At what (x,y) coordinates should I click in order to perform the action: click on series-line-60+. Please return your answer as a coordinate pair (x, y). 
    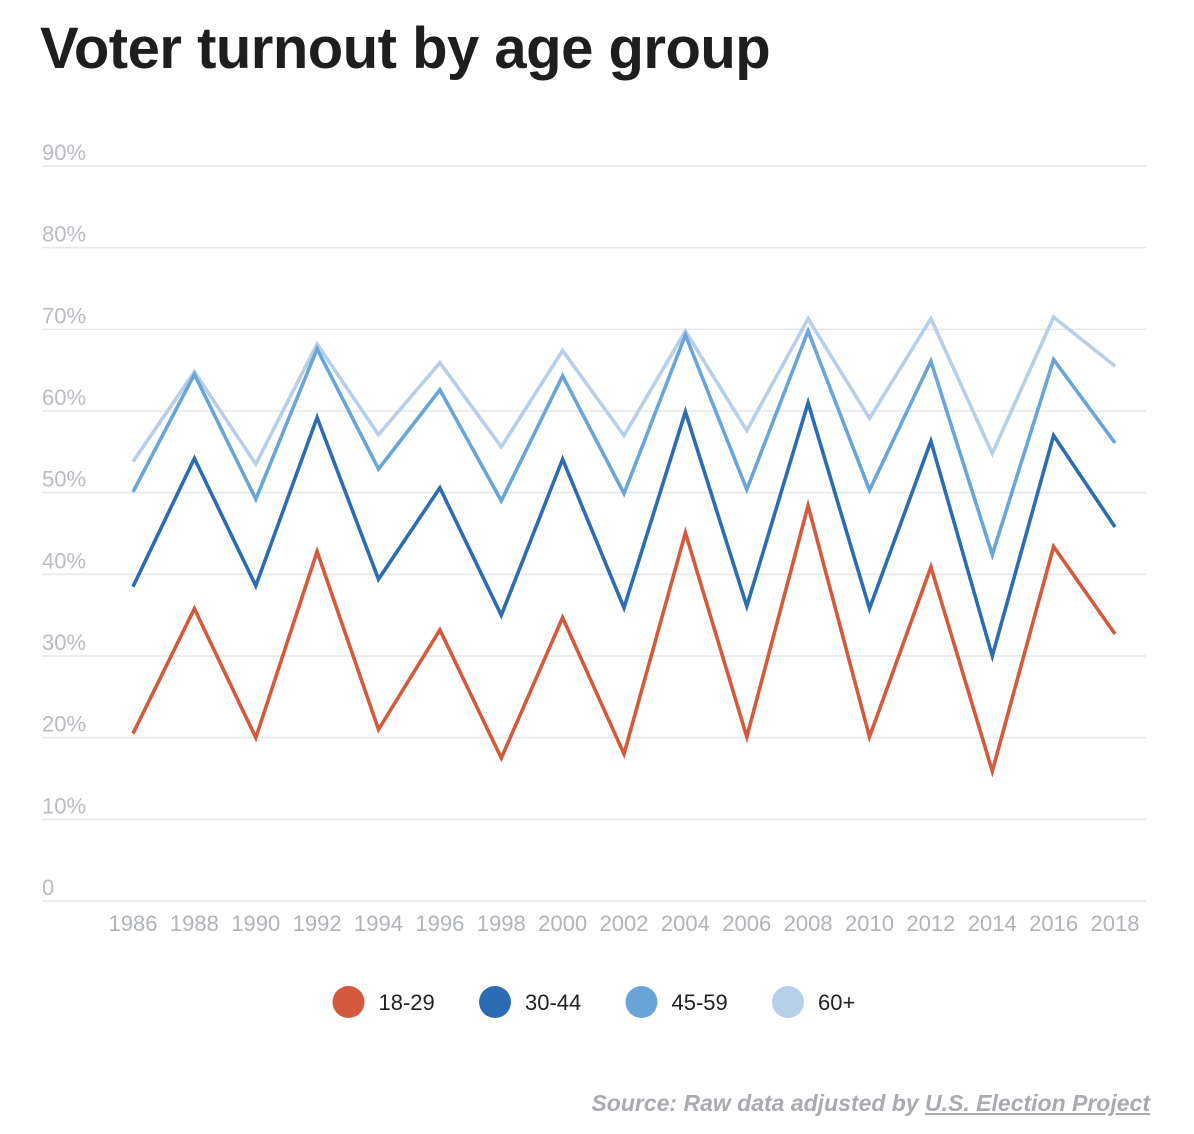
    Looking at the image, I should click on (624, 391).